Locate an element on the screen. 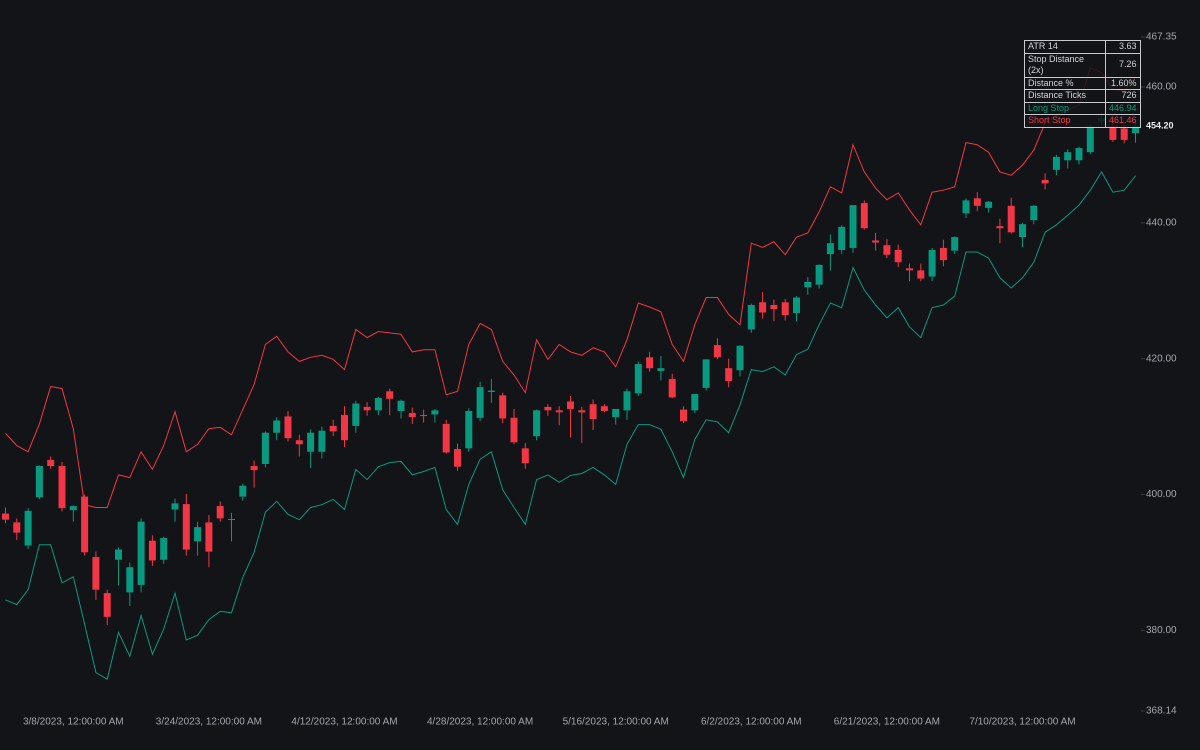  x-tick-label: 4/28/2023, 12:00:00 AM is located at coordinates (480, 722).